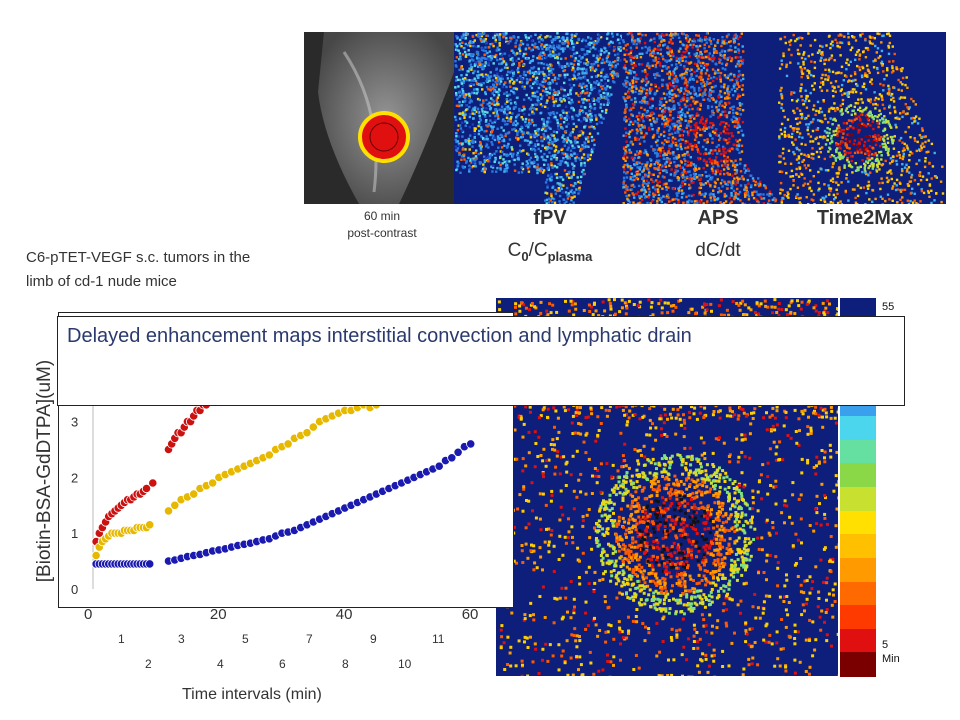  Describe the element at coordinates (382, 233) in the screenshot. I see `caption-line-2: post-contrast` at that location.